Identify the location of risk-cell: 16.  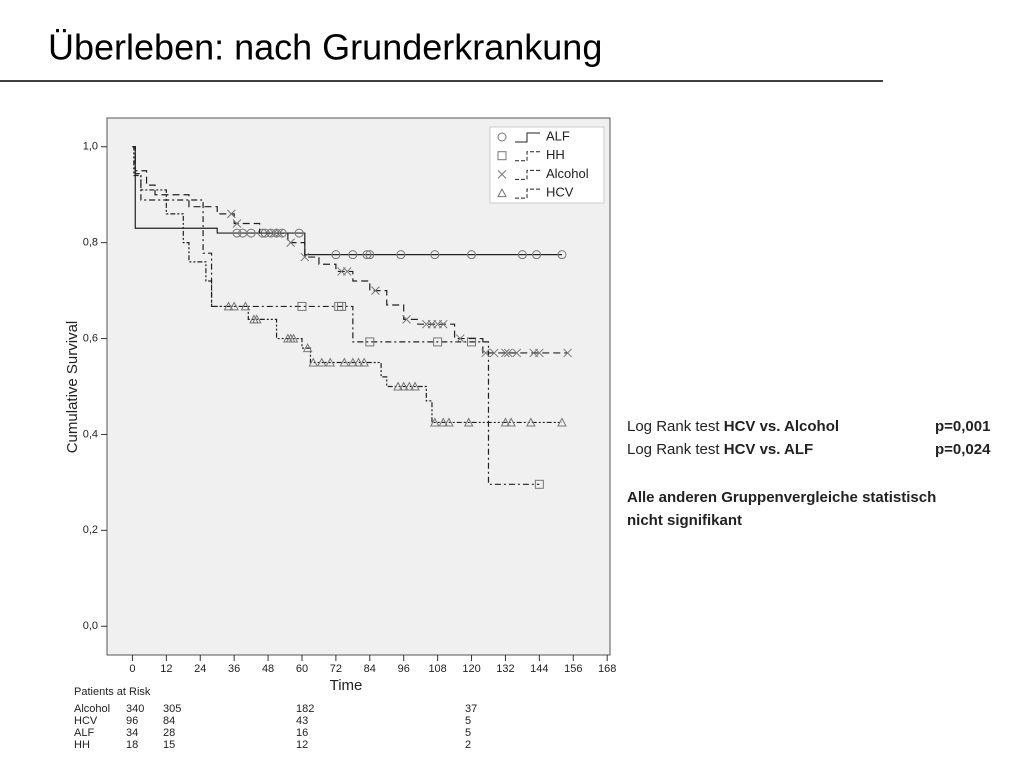
(302, 733).